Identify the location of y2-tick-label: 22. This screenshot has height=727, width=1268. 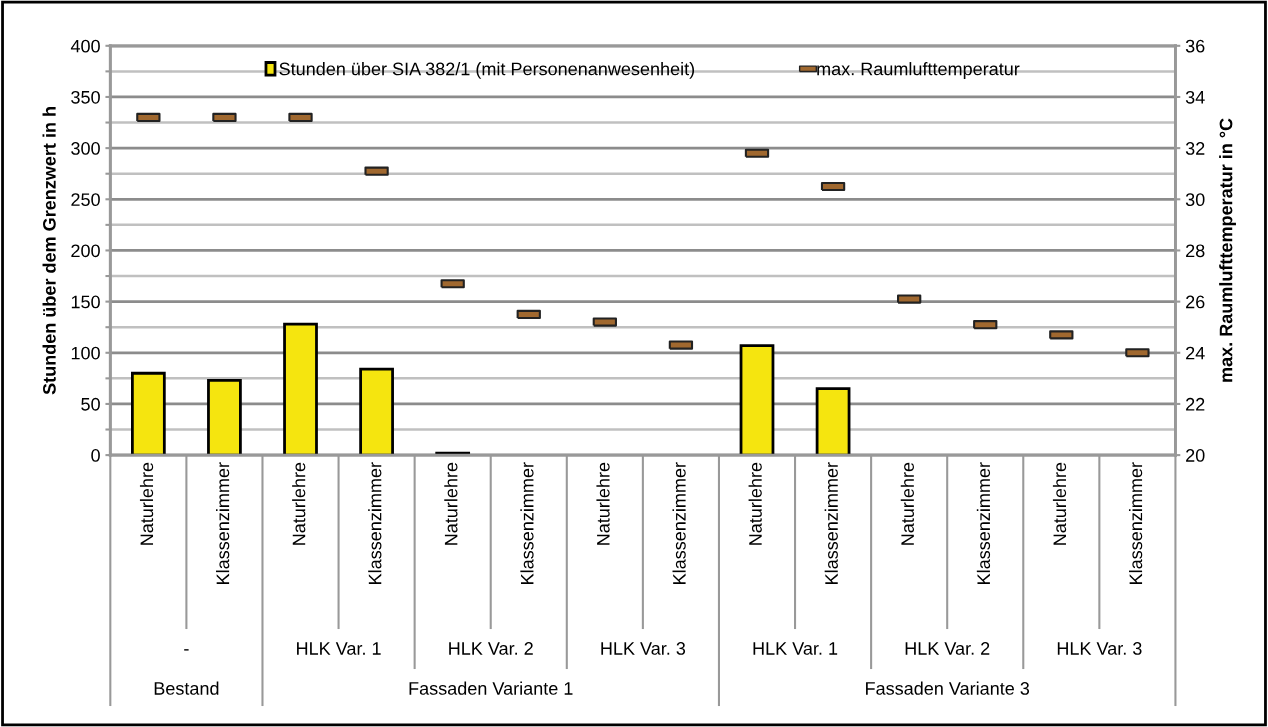
(1195, 404).